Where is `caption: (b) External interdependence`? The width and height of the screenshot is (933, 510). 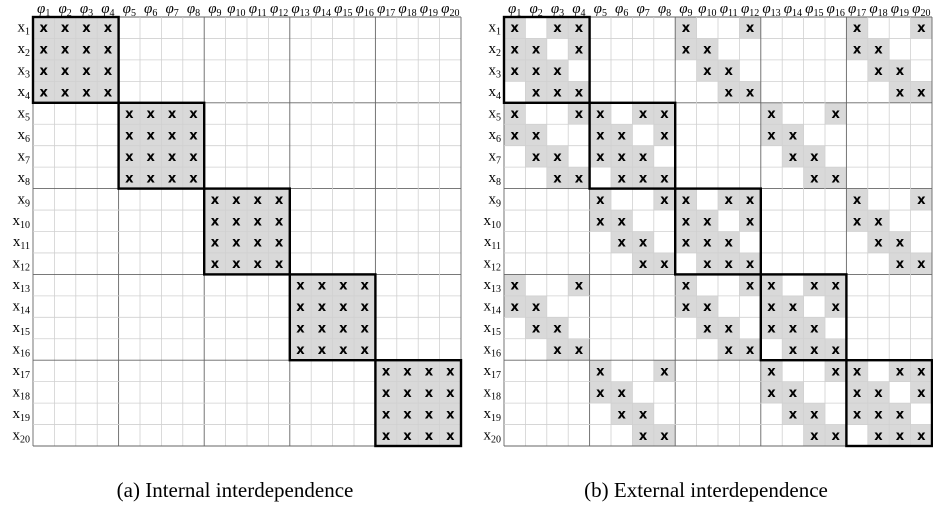
caption: (b) External interdependence is located at coordinates (706, 490).